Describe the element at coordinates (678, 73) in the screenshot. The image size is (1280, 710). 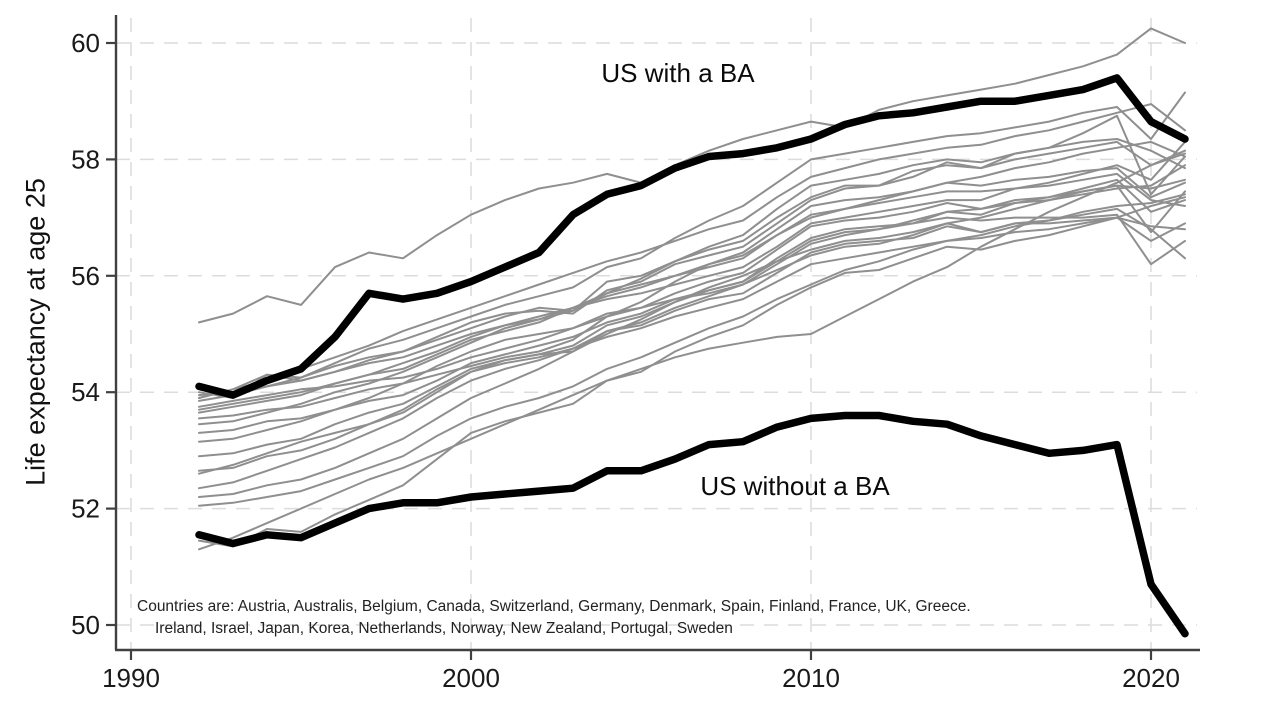
I see `annotation-us-with-ba: US with a BA` at that location.